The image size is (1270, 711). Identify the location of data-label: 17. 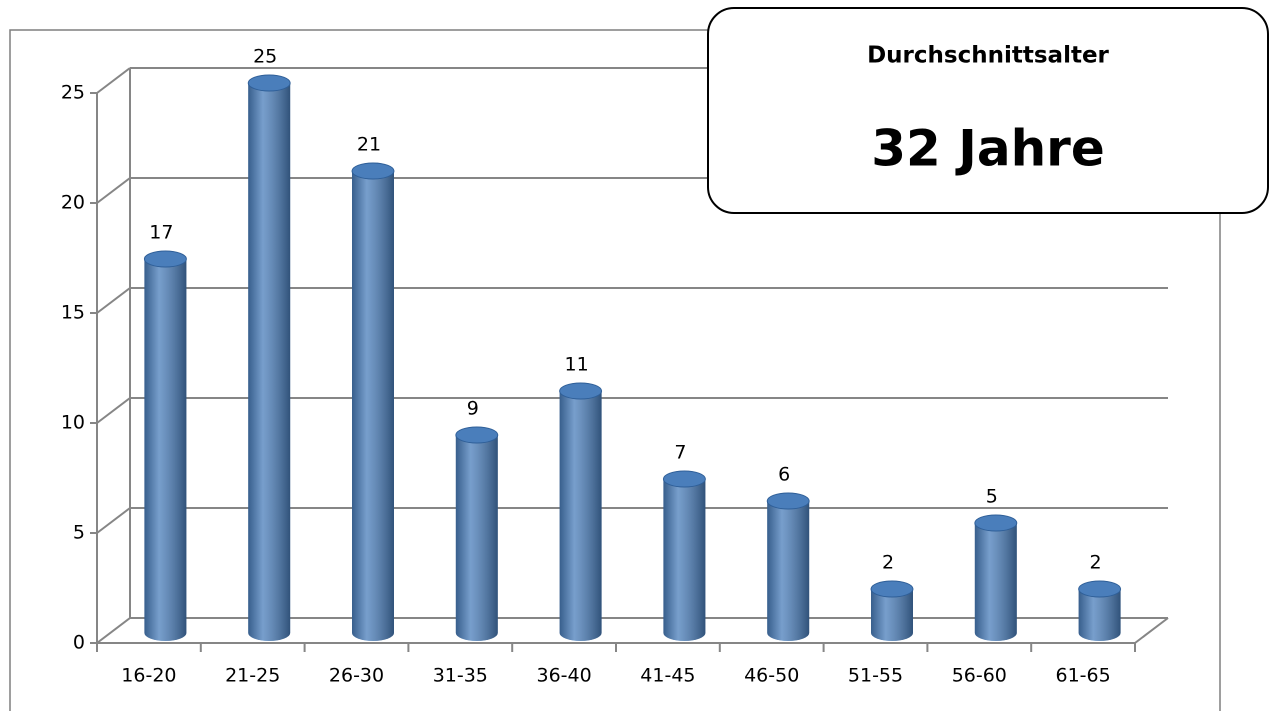
(161, 233).